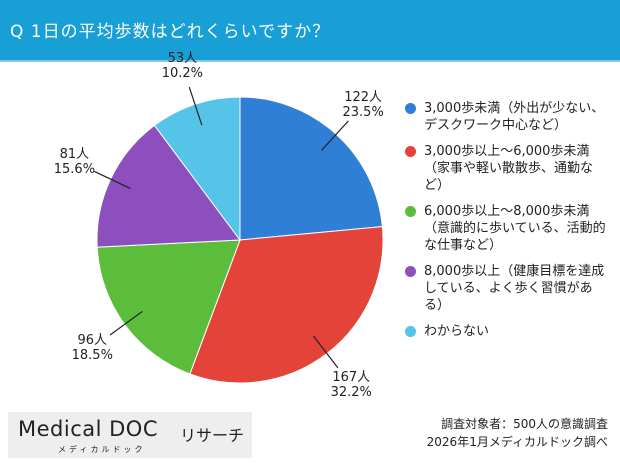  What do you see at coordinates (514, 288) in the screenshot?
I see `legend-label: 8,000歩以上（健康目標を達成している、よく歩く習慣がある）` at bounding box center [514, 288].